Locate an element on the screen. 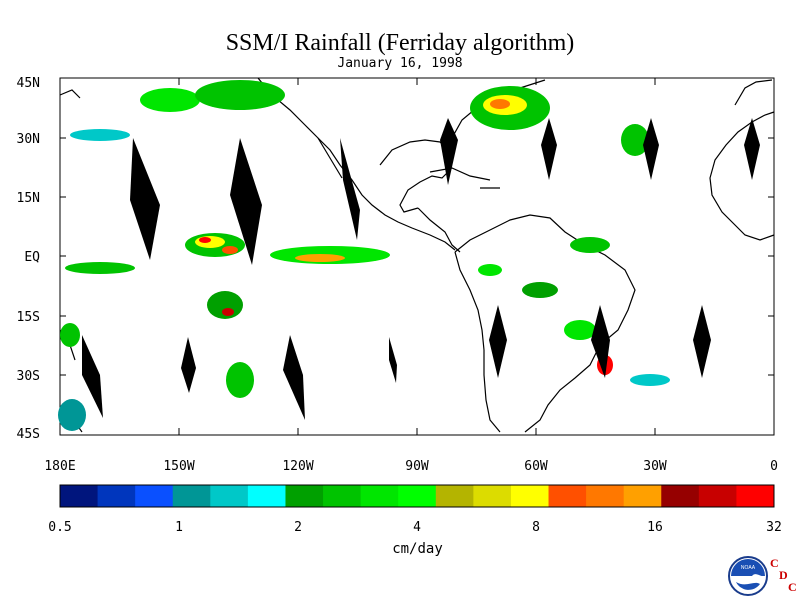 The image size is (800, 600). colorbar-tick-labels: 0.5 1 2 4 8 16 32 is located at coordinates (400, 530).